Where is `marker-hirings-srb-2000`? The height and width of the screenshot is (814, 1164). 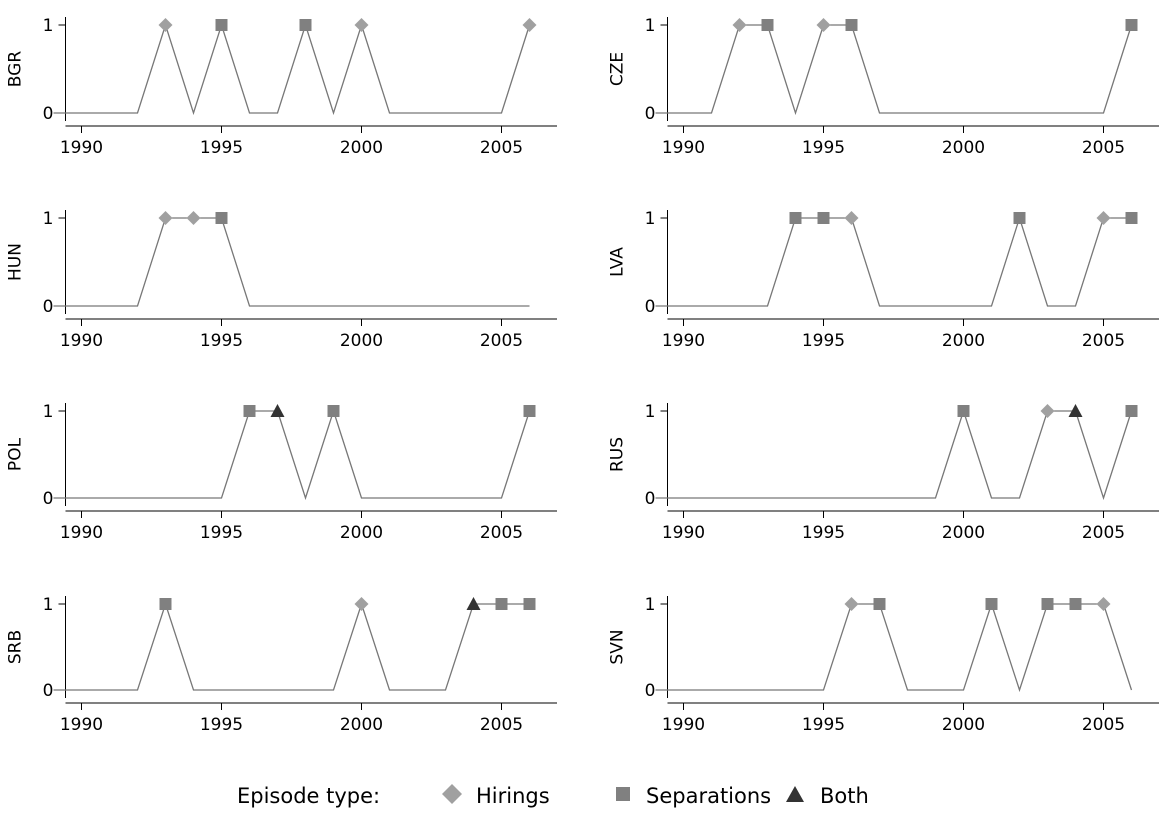
marker-hirings-srb-2000 is located at coordinates (361, 604).